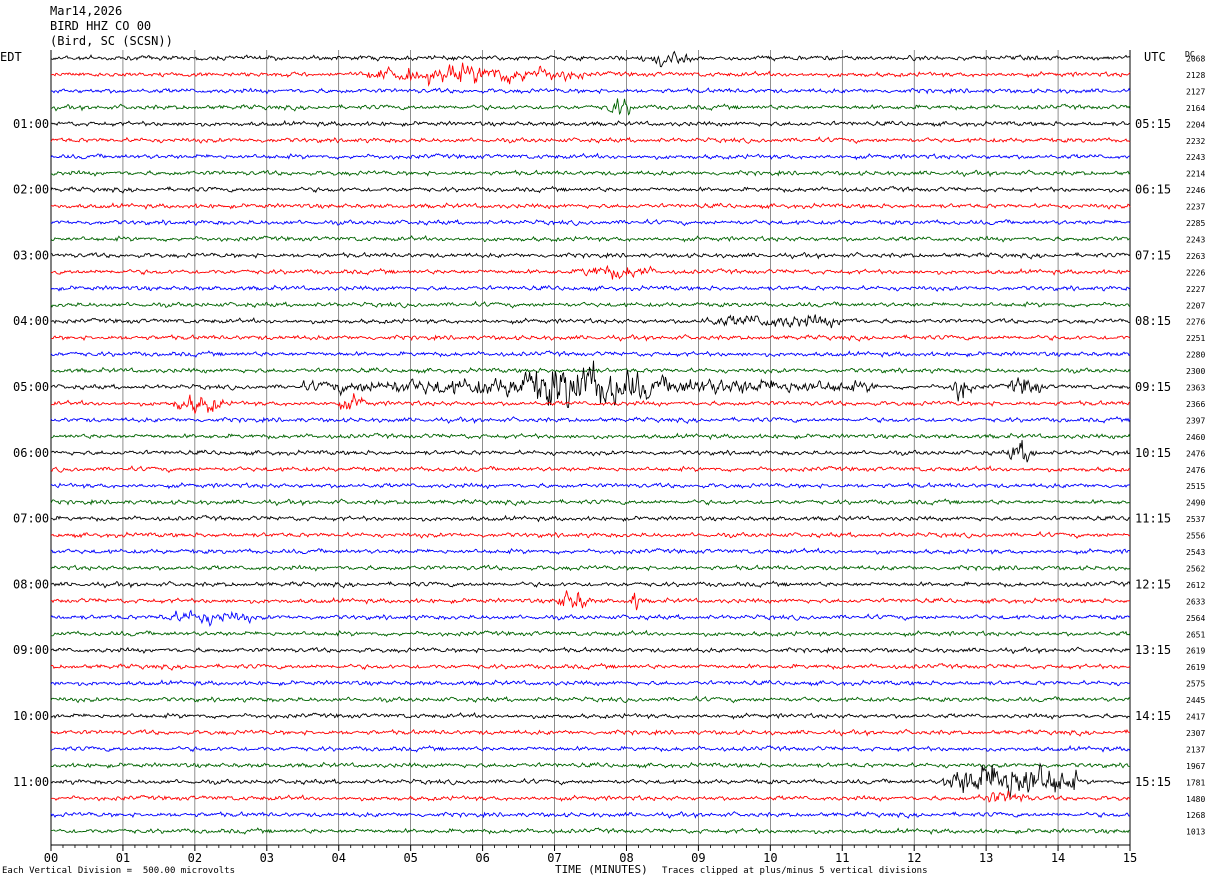 The image size is (1210, 886). I want to click on dc-offset-label: 2490, so click(1195, 503).